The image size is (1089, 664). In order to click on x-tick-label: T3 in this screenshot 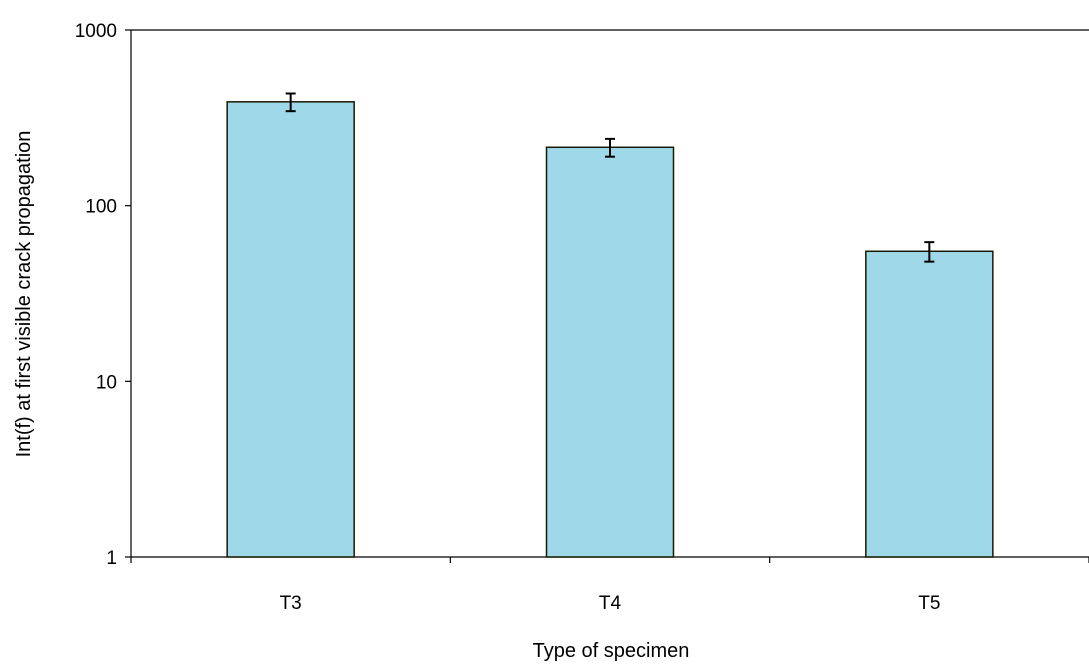, I will do `click(291, 603)`.